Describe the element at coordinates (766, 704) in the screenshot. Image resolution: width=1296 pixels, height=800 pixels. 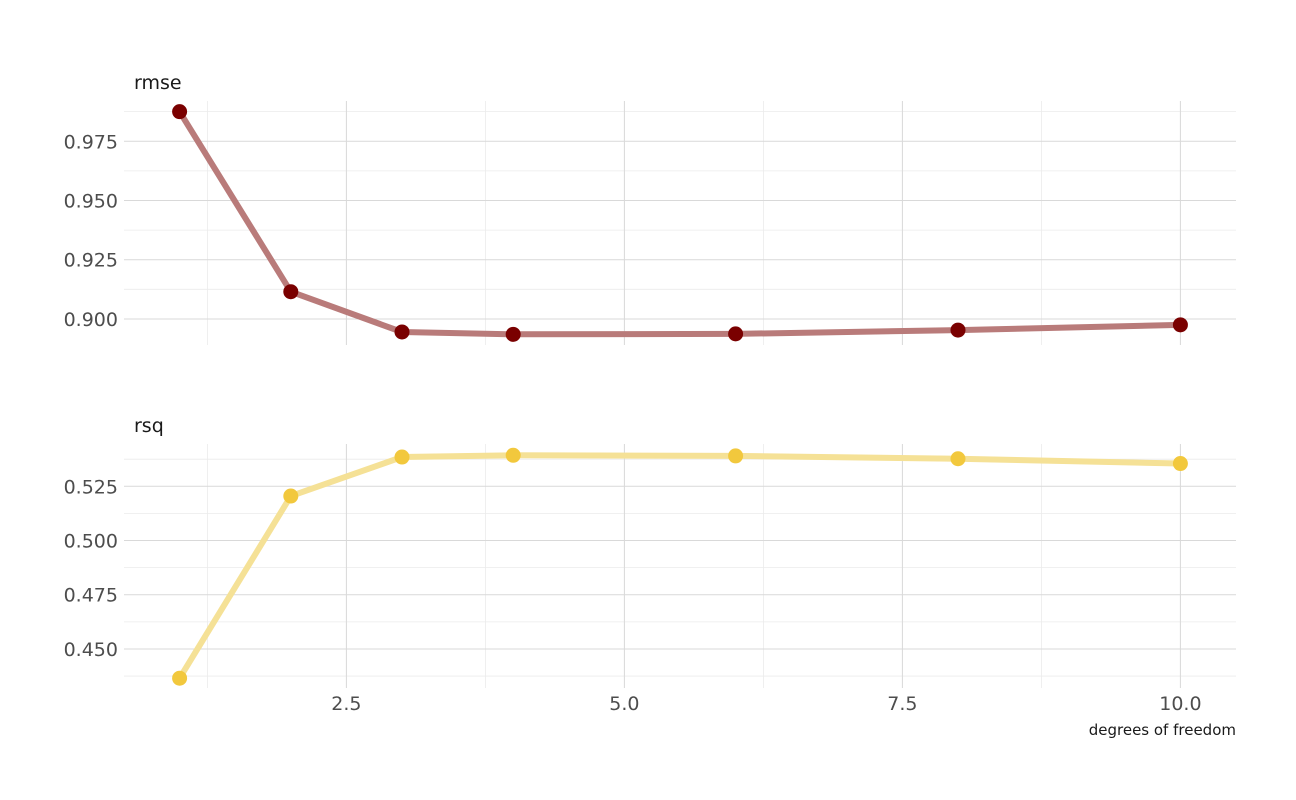
I see `x-axis: 2.5 5.0 7.5 10.0` at that location.